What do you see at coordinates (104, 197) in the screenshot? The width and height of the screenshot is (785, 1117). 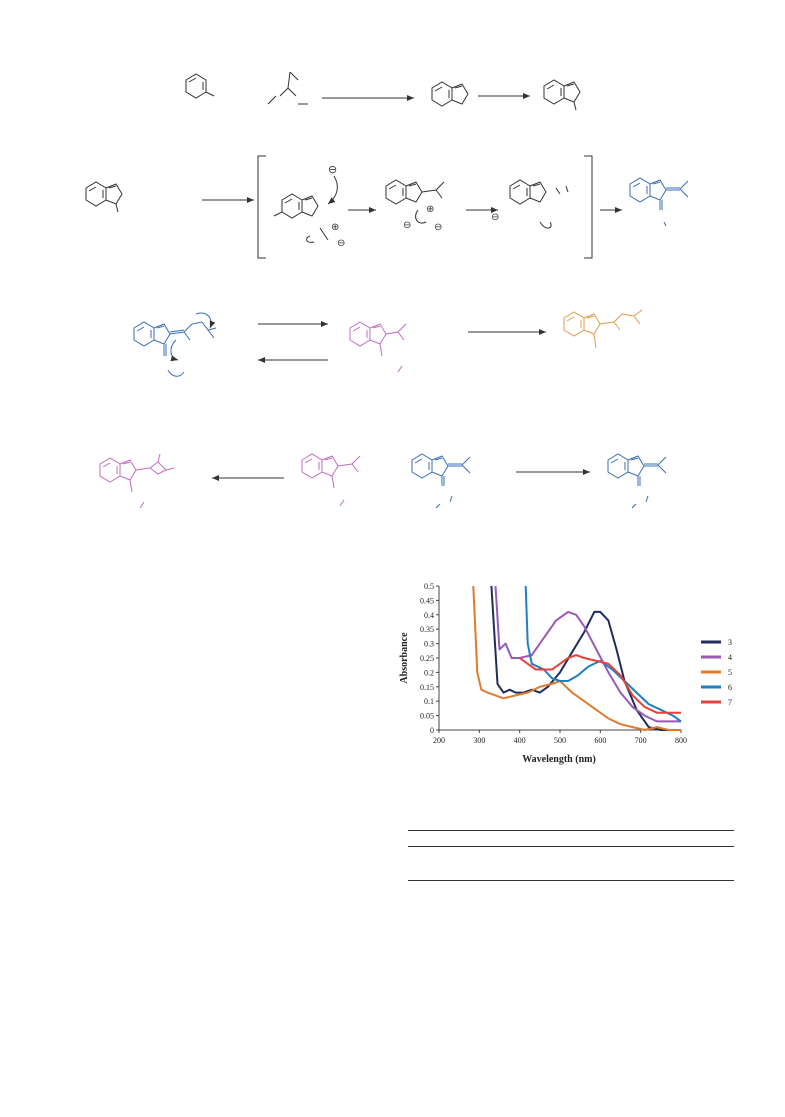 I see `indolizine-start-structure` at bounding box center [104, 197].